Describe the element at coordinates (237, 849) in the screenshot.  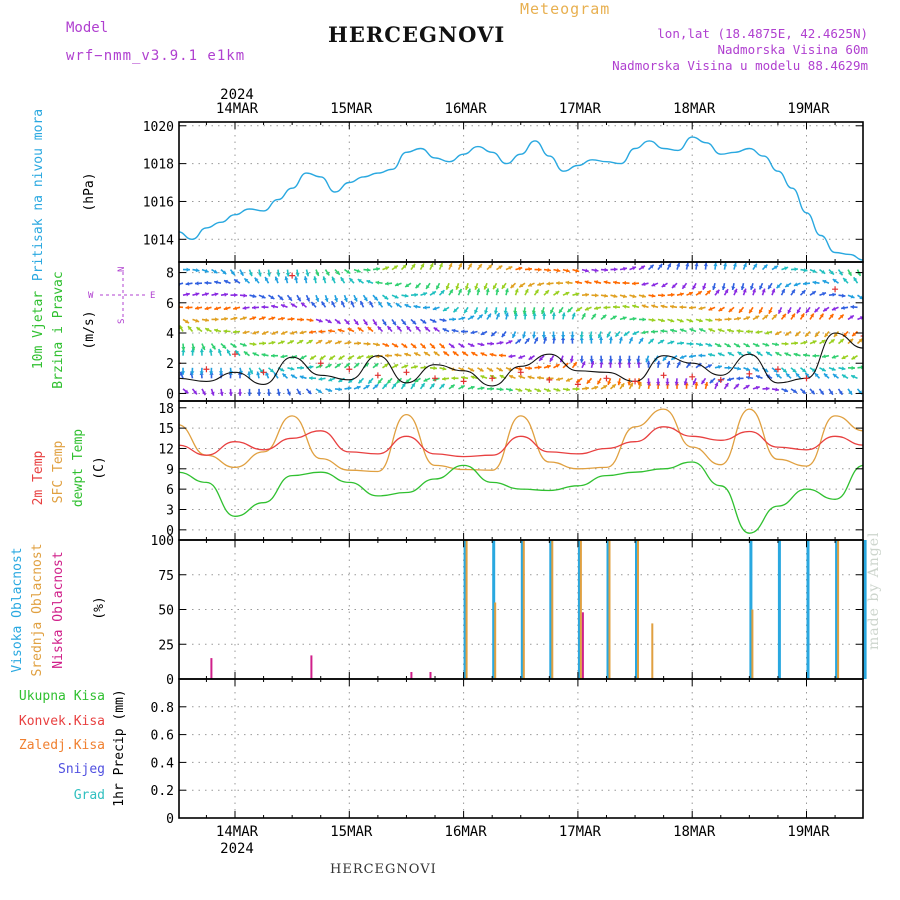
I see `year-label-bottom: 2024` at that location.